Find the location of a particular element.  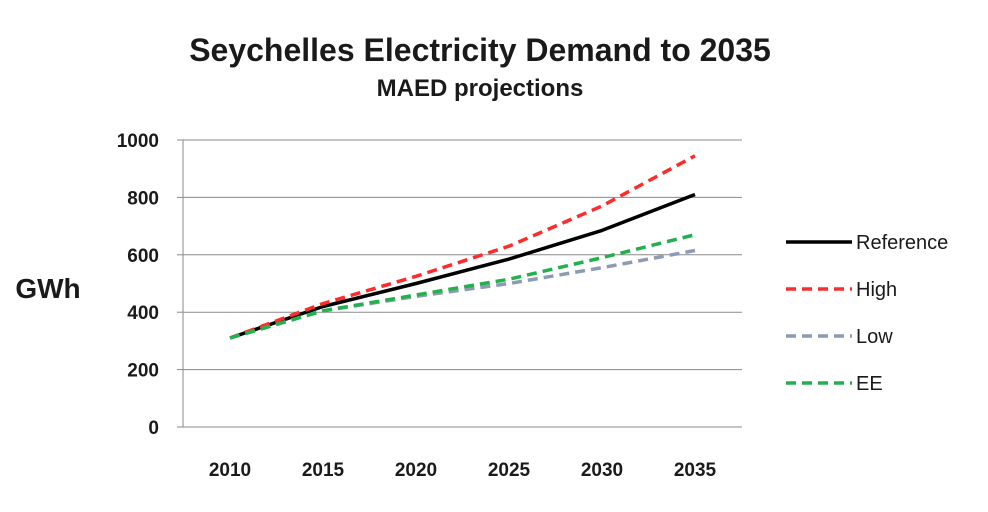

x-tick-label: 2020 is located at coordinates (416, 470).